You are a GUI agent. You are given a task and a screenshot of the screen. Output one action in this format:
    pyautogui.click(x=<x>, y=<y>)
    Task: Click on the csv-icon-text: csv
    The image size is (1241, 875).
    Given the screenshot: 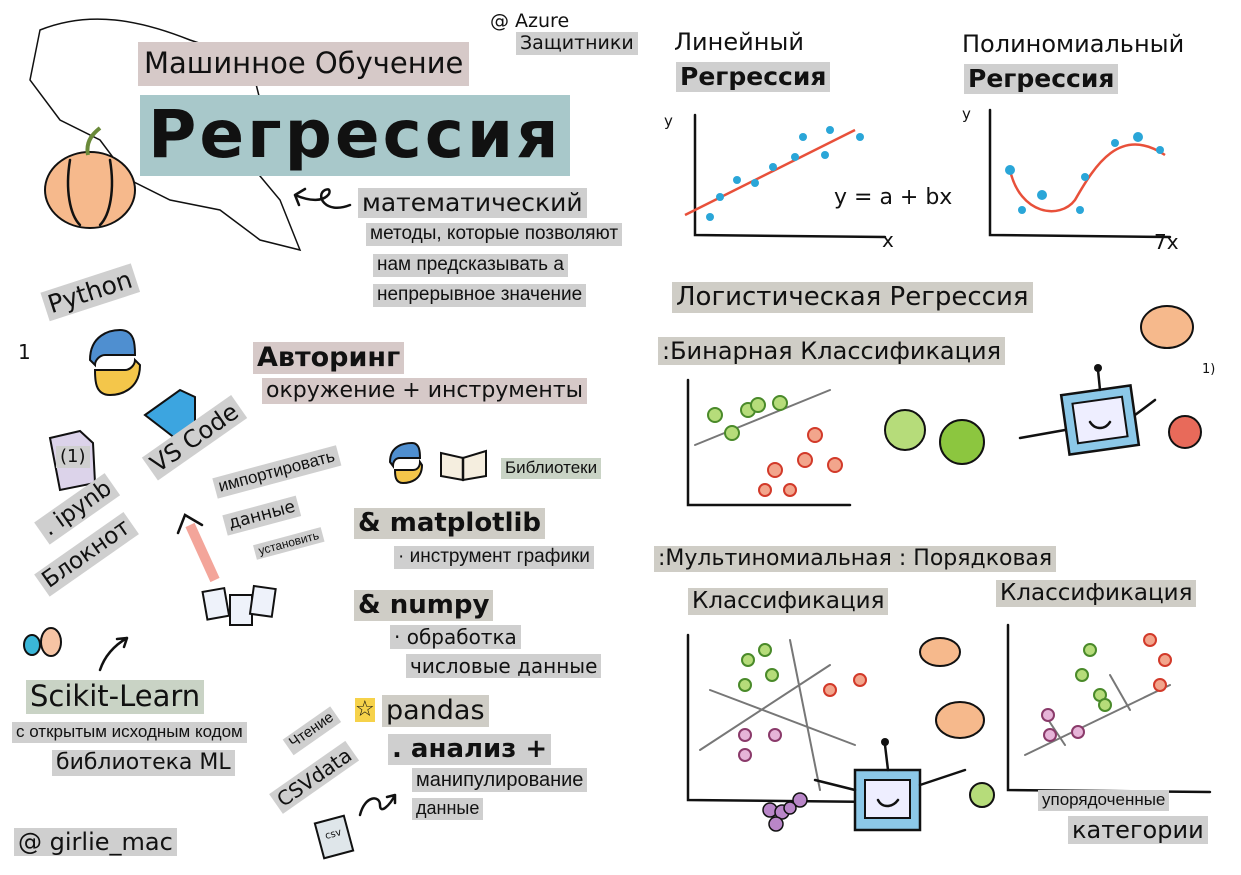 What is the action you would take?
    pyautogui.click(x=333, y=835)
    